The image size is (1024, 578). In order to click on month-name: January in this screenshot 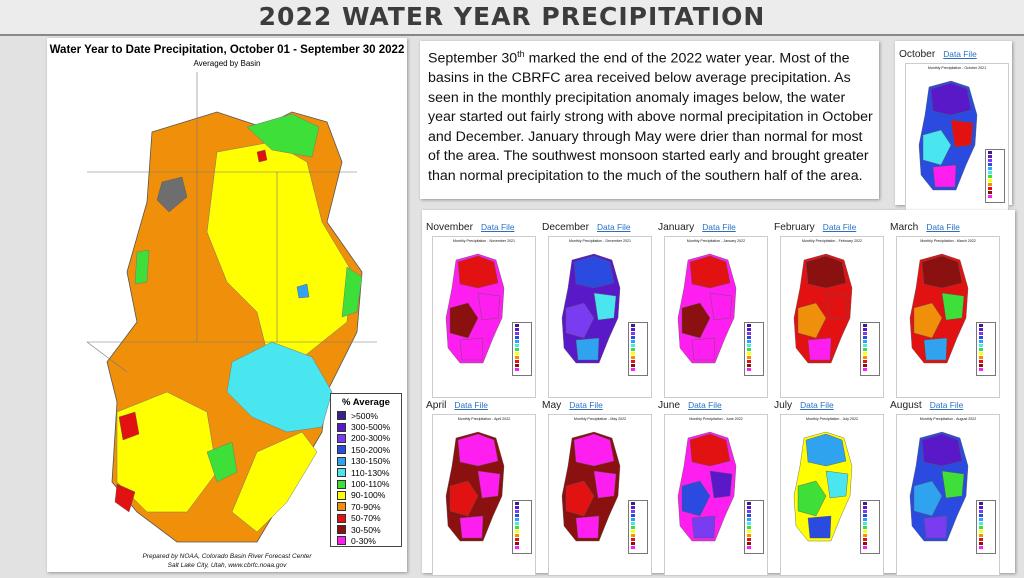, I will do `click(676, 227)`.